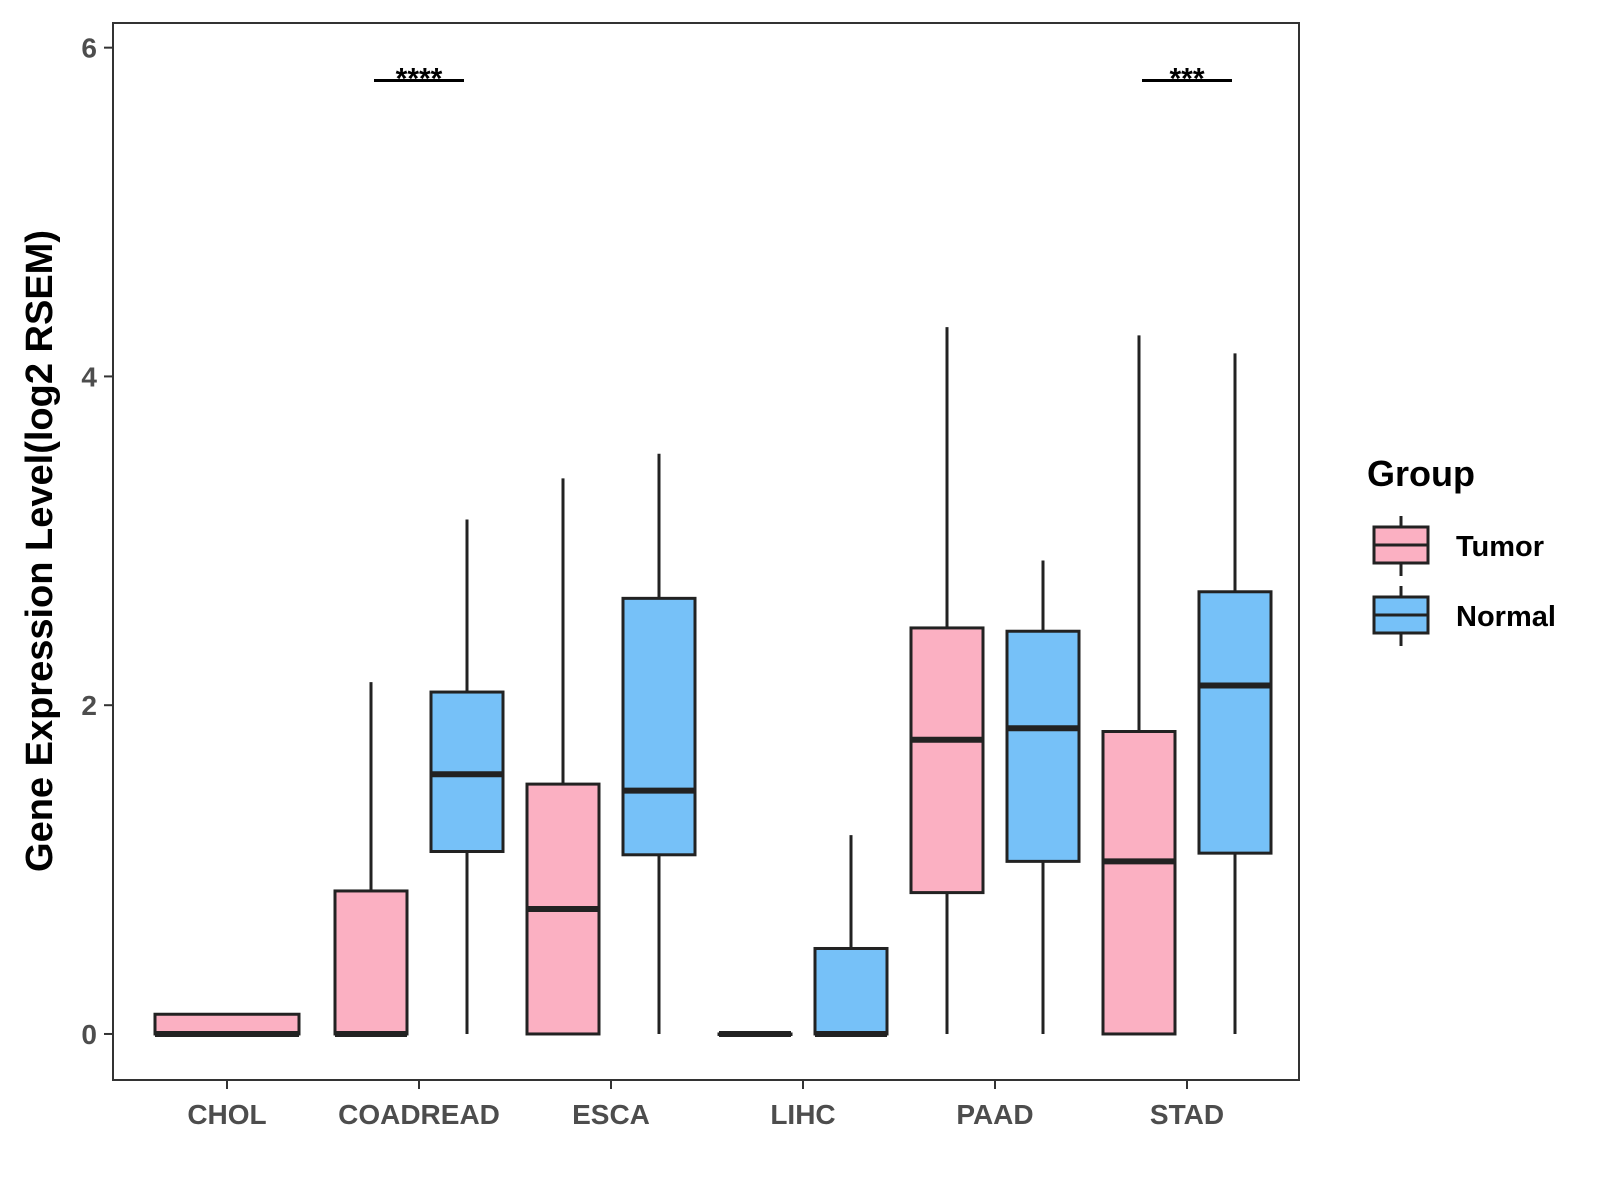 The image size is (1600, 1200). I want to click on legend: Group Tumor Normal, so click(1461, 549).